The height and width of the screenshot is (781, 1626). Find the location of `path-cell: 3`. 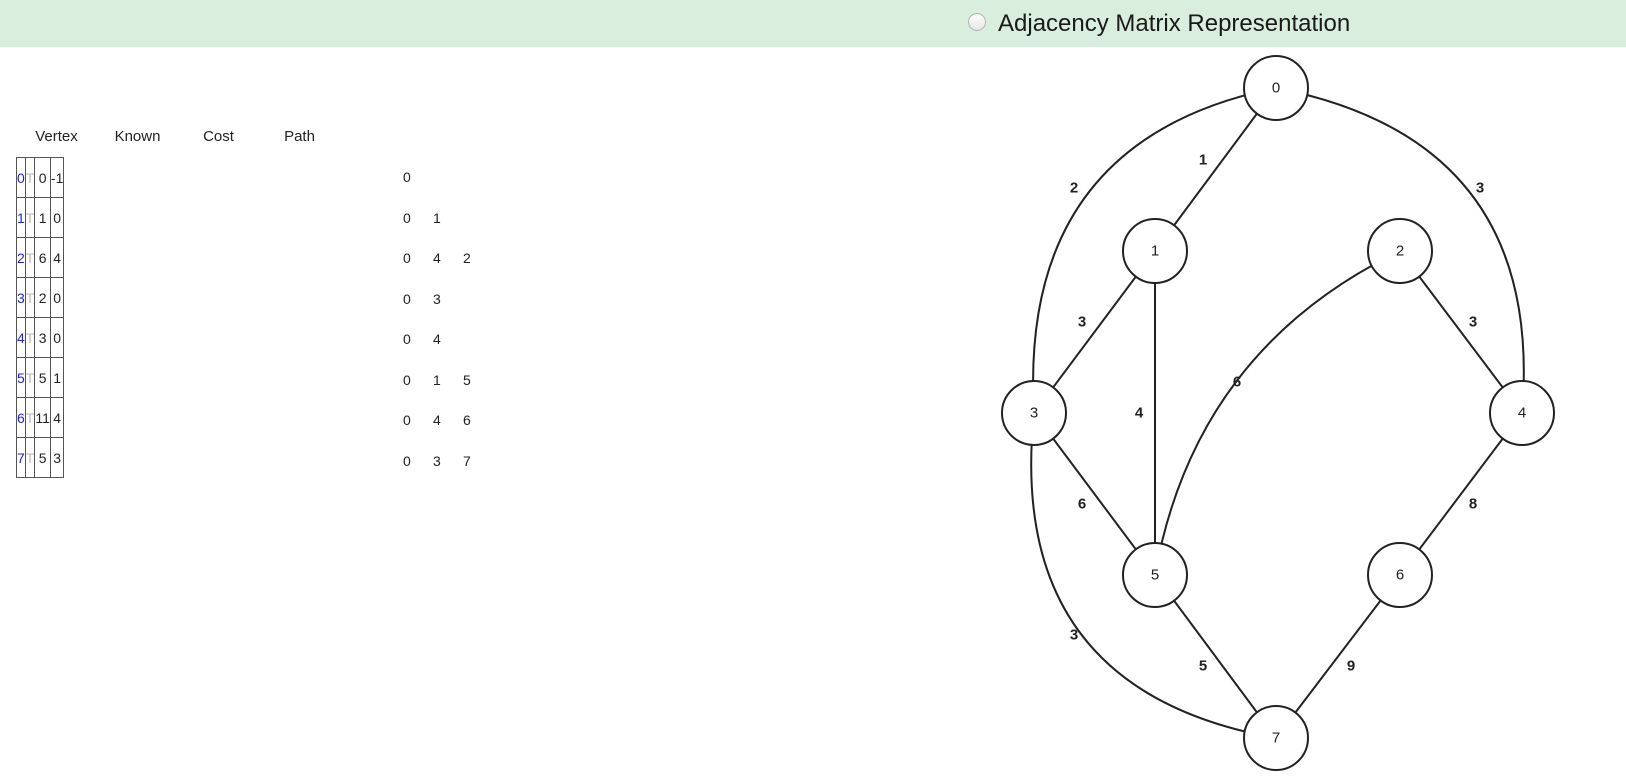

path-cell: 3 is located at coordinates (57, 457).